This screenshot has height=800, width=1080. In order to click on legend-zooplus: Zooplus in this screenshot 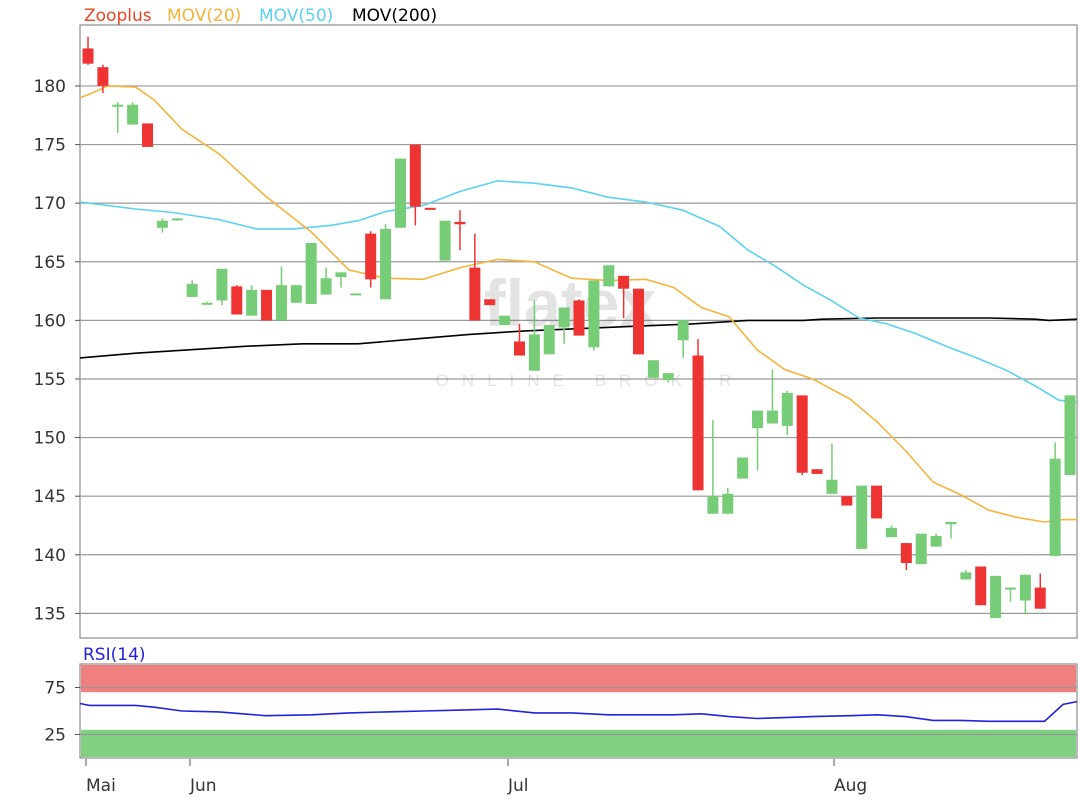, I will do `click(118, 16)`.